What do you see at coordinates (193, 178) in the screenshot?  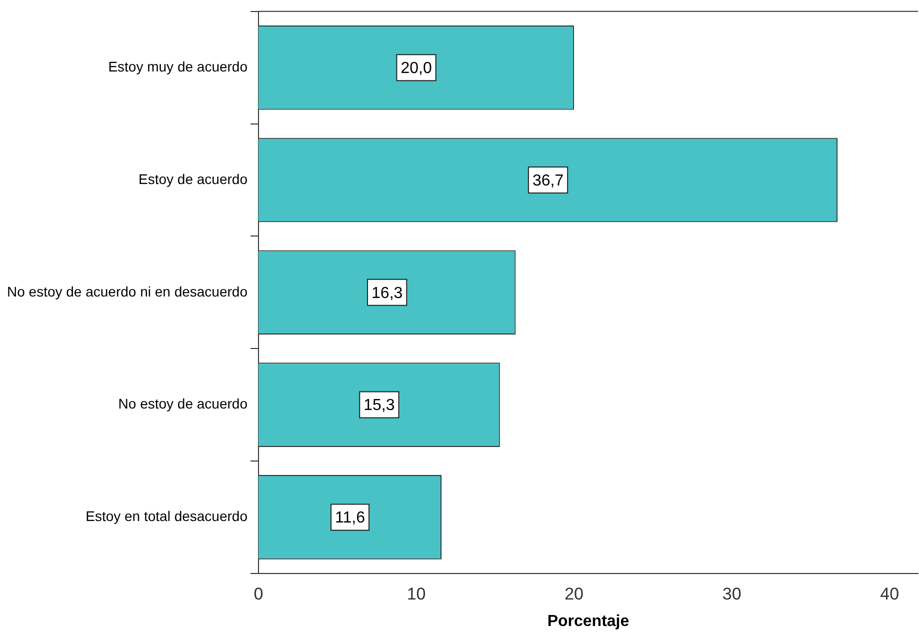 I see `y-tick-label: Estoy de acuerdo` at bounding box center [193, 178].